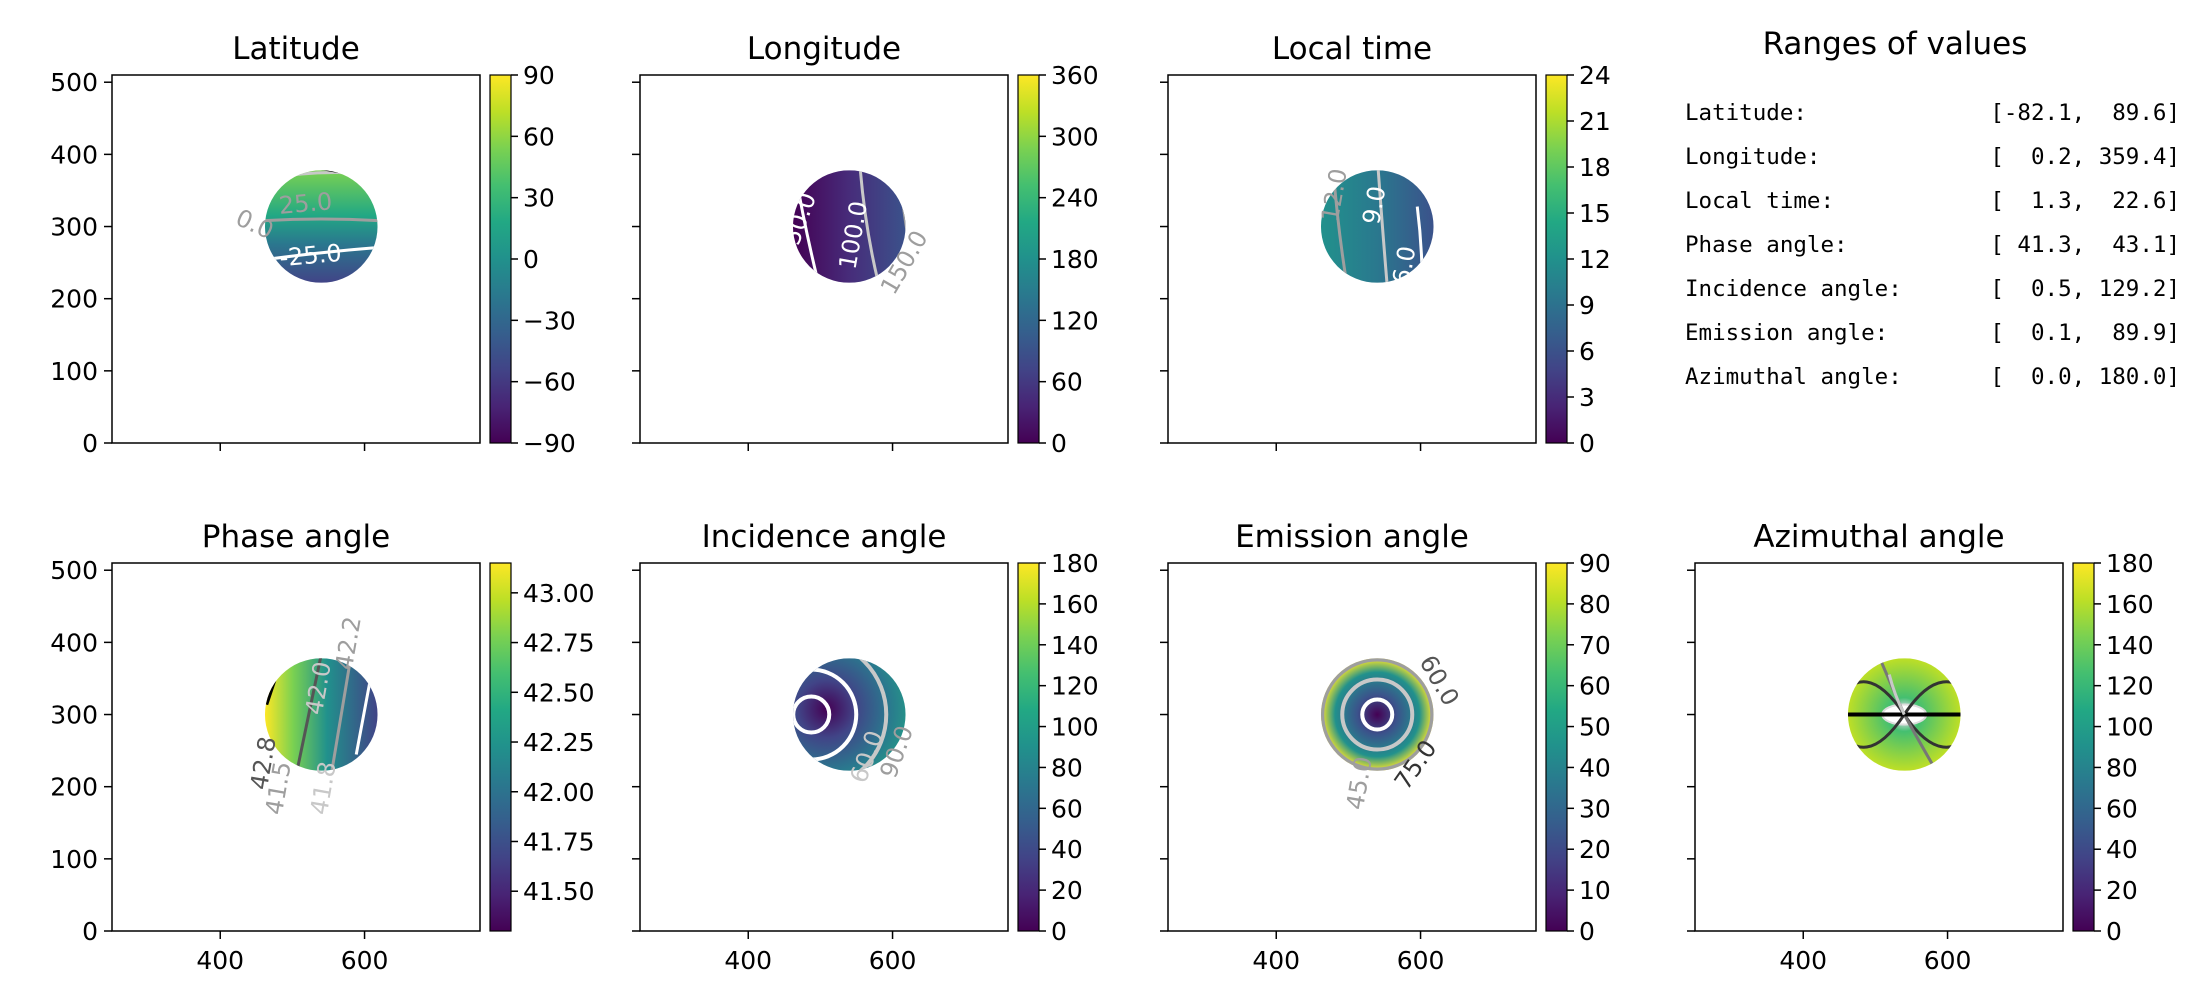  I want to click on colorbar-tick-label: 12, so click(1595, 259).